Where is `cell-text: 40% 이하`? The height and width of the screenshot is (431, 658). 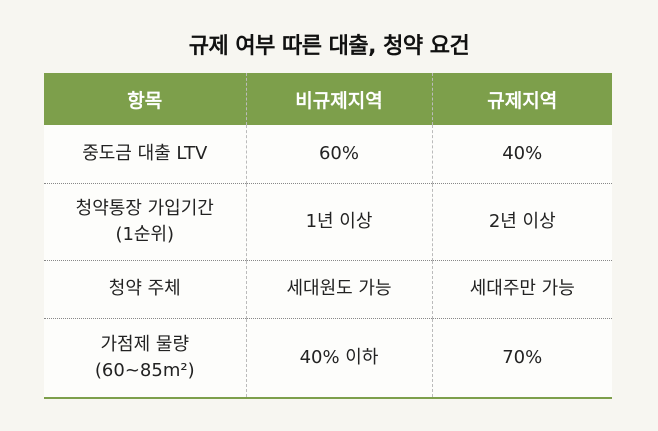 cell-text: 40% 이하 is located at coordinates (339, 357).